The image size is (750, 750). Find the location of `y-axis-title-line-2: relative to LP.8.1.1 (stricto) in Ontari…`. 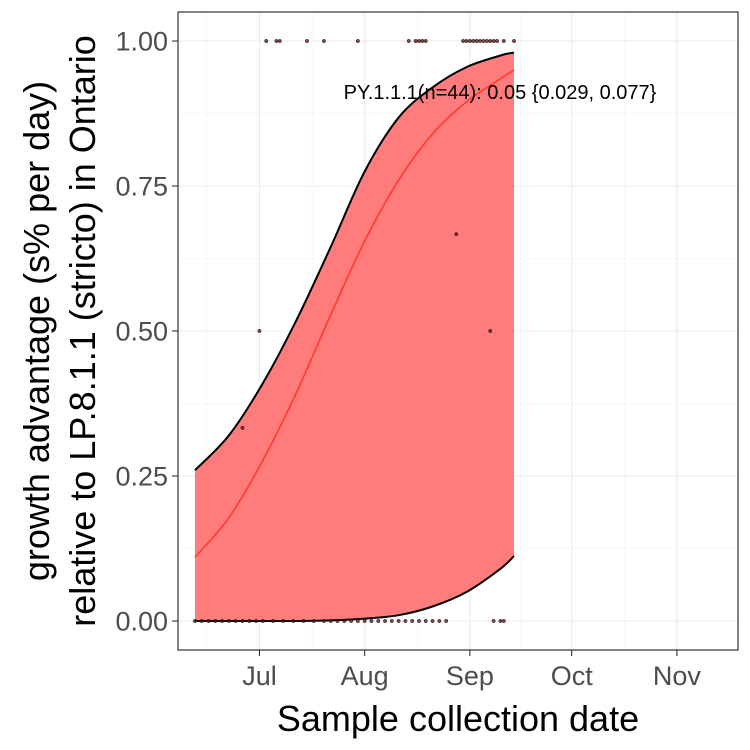

y-axis-title-line-2: relative to LP.8.1.1 (stricto) in Ontari… is located at coordinates (82, 331).